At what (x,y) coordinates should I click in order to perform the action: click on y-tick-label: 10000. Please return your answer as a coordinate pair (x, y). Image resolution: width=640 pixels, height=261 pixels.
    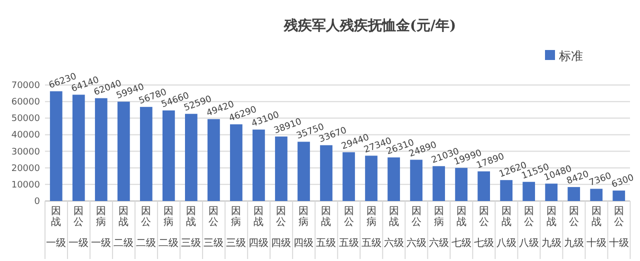
    Looking at the image, I should click on (25, 185).